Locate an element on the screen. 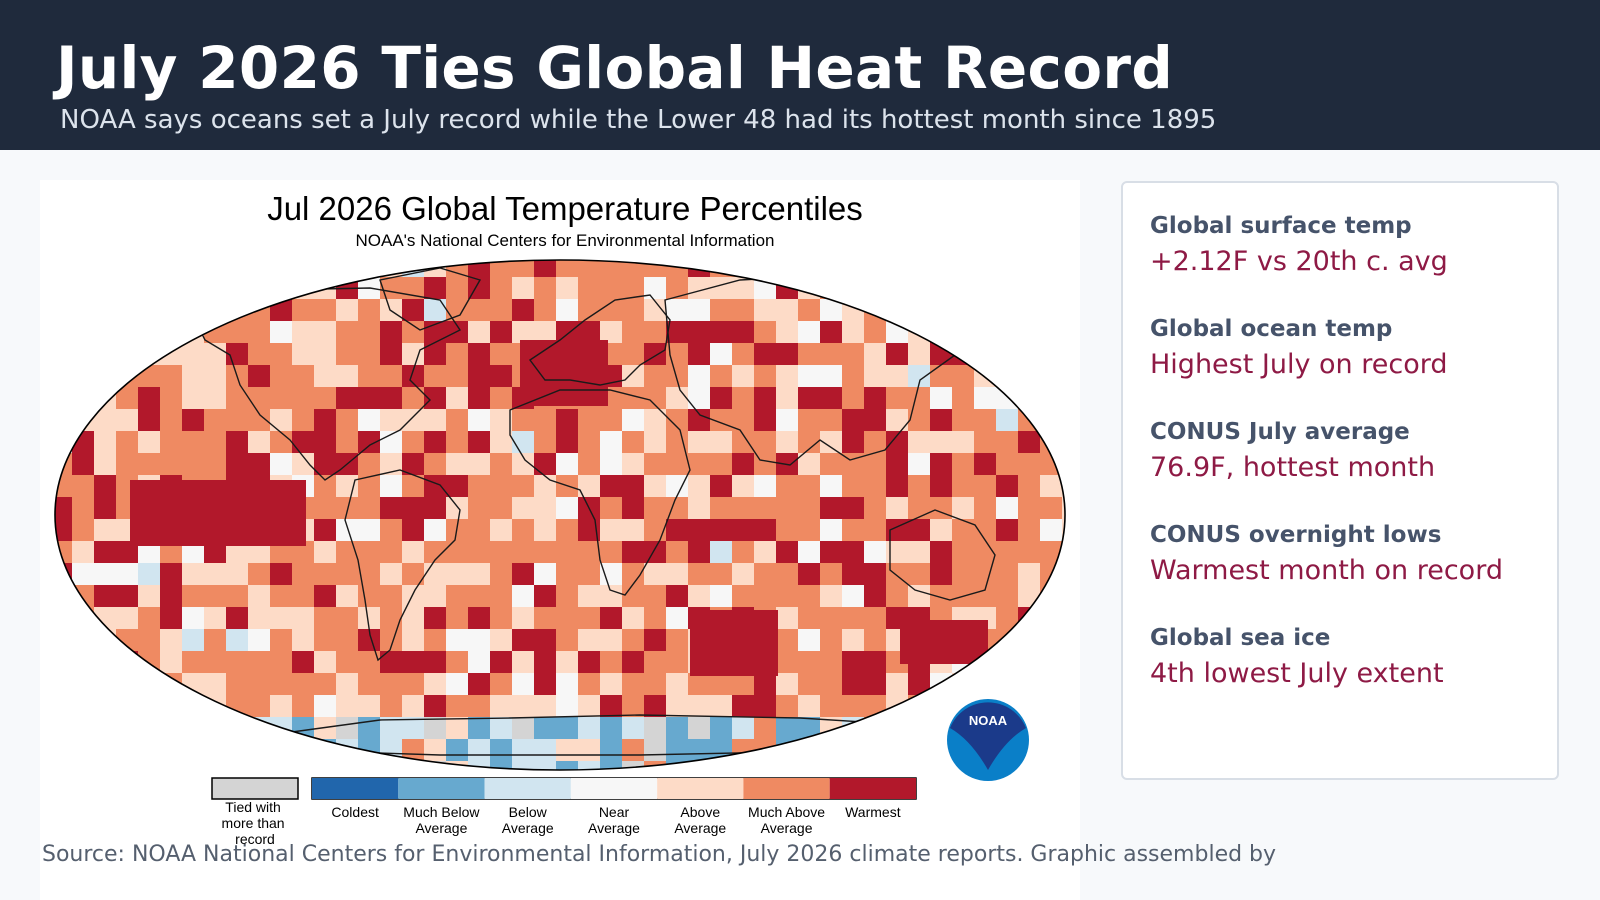  stat-value: Warmest month on record is located at coordinates (1326, 570).